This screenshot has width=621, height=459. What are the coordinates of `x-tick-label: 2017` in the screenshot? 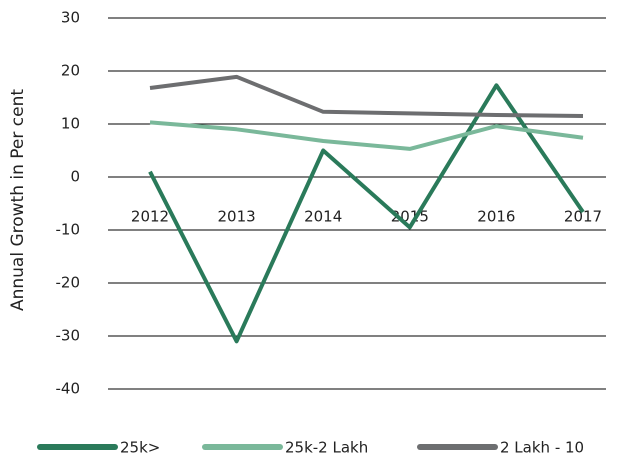 It's located at (583, 217).